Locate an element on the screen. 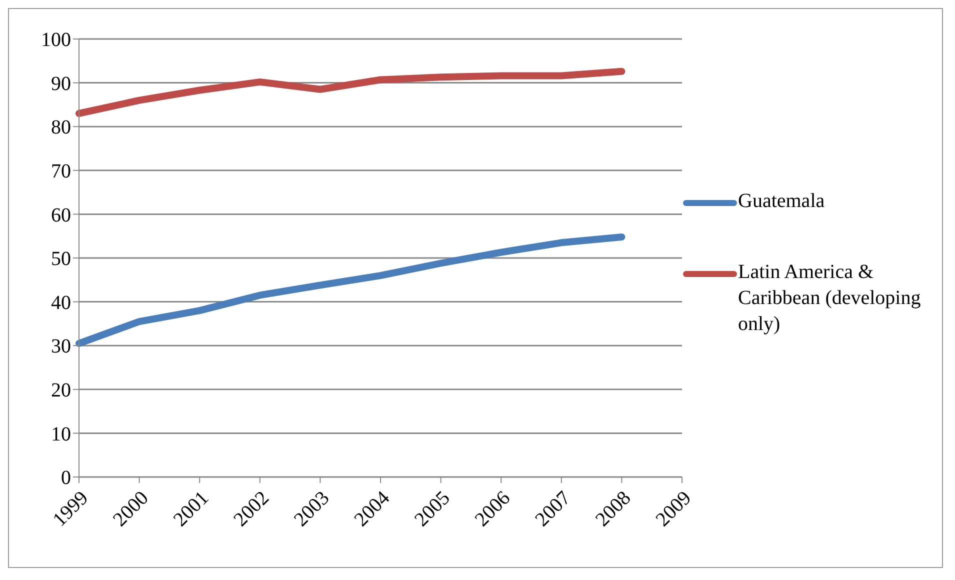 The width and height of the screenshot is (955, 580). y-tick-label: 10 is located at coordinates (61, 434).